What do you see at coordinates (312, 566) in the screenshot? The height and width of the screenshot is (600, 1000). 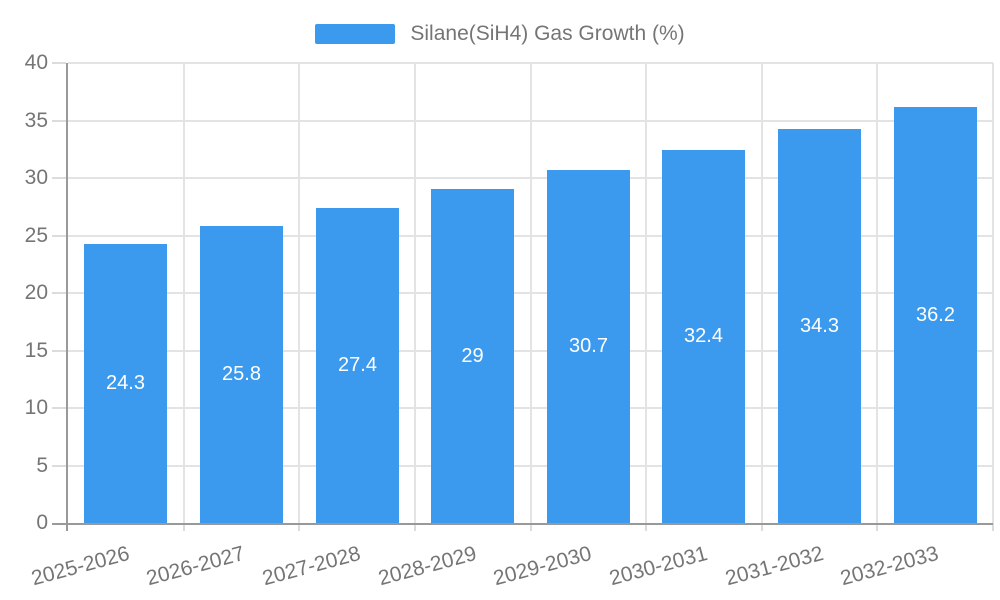 I see `x-axis-category-label: 2027-2028` at bounding box center [312, 566].